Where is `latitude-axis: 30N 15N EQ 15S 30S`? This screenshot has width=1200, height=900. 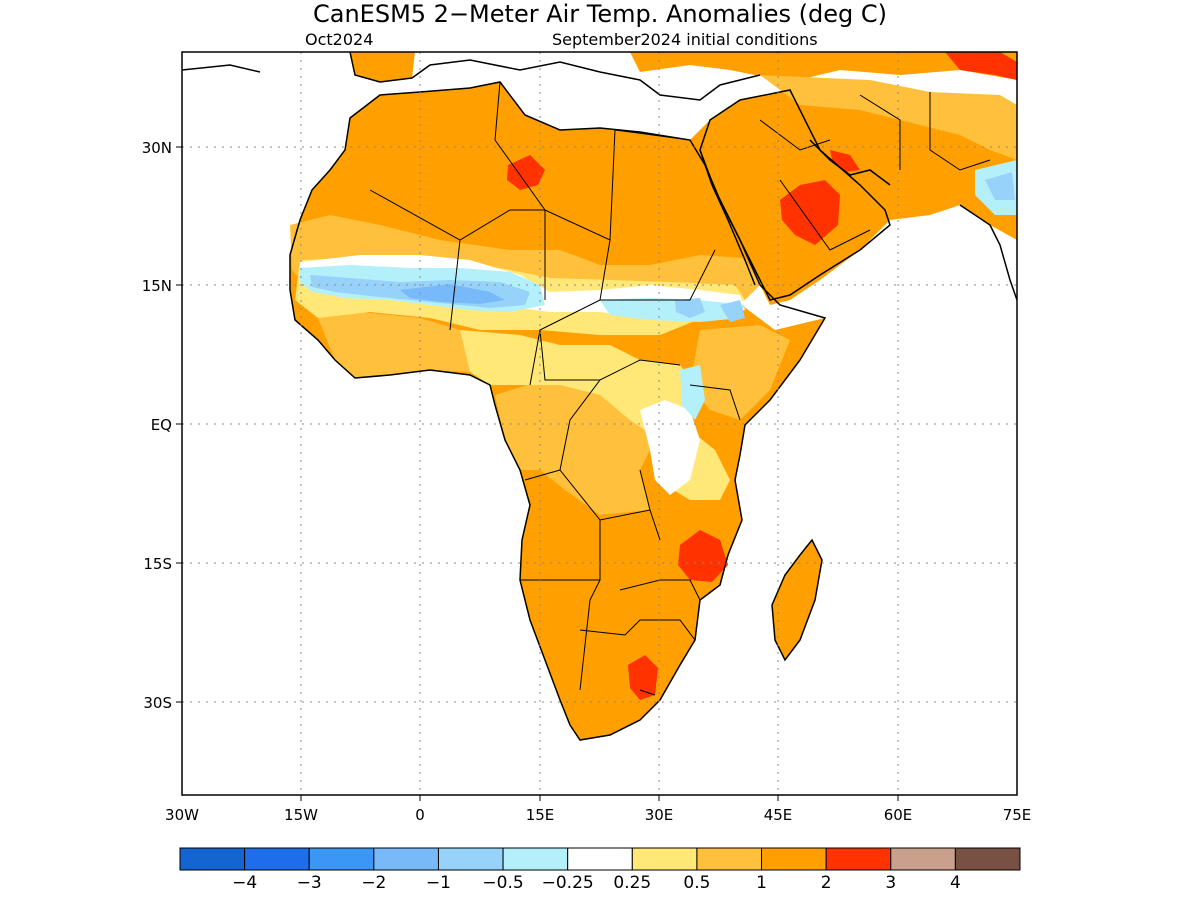
latitude-axis: 30N 15N EQ 15S 30S is located at coordinates (162, 425).